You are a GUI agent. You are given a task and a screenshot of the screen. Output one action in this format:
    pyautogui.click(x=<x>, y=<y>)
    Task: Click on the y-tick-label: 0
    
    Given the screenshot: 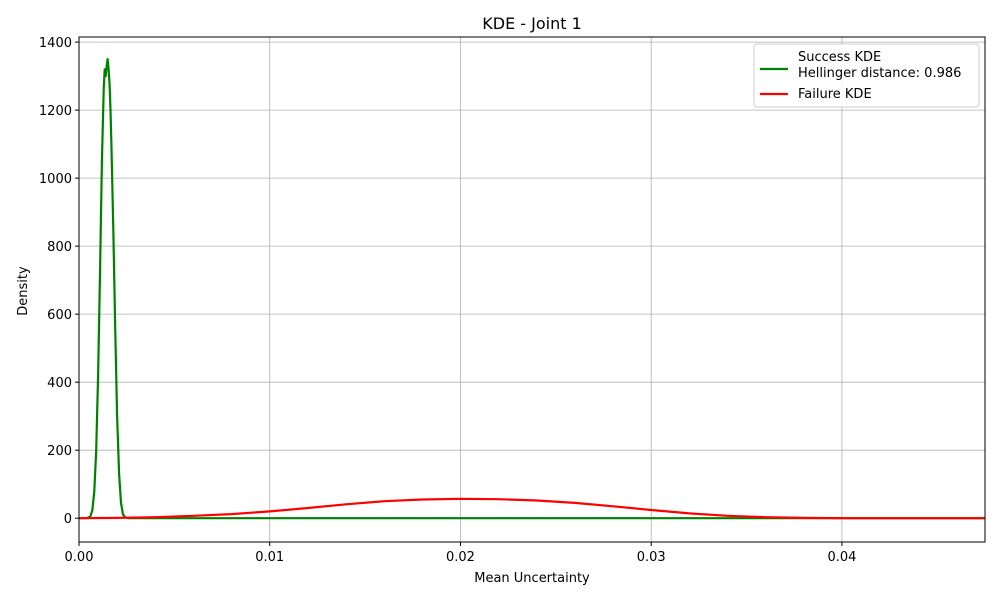 What is the action you would take?
    pyautogui.click(x=68, y=519)
    